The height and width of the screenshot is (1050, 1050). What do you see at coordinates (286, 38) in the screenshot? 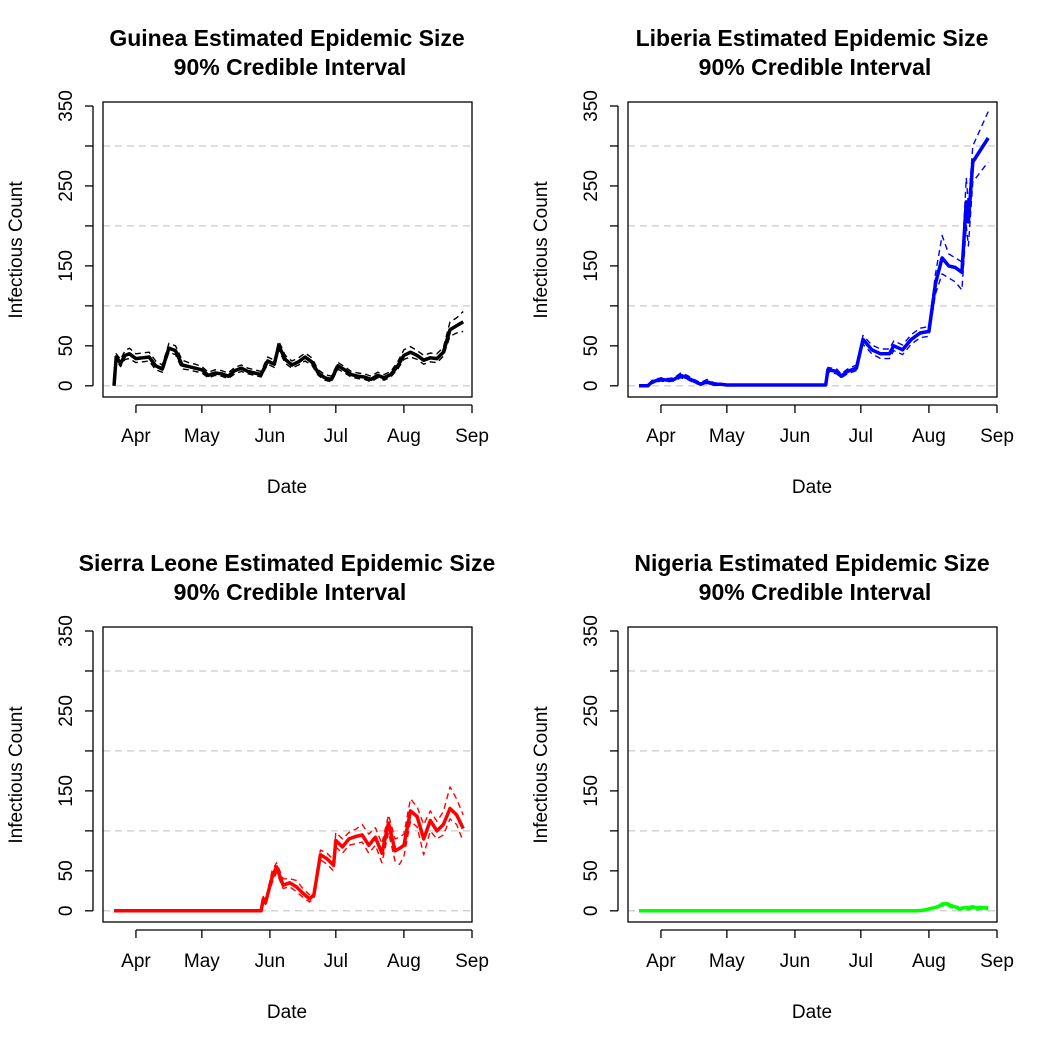
I see `chart-title: Guinea Estimated Epidemic Size` at bounding box center [286, 38].